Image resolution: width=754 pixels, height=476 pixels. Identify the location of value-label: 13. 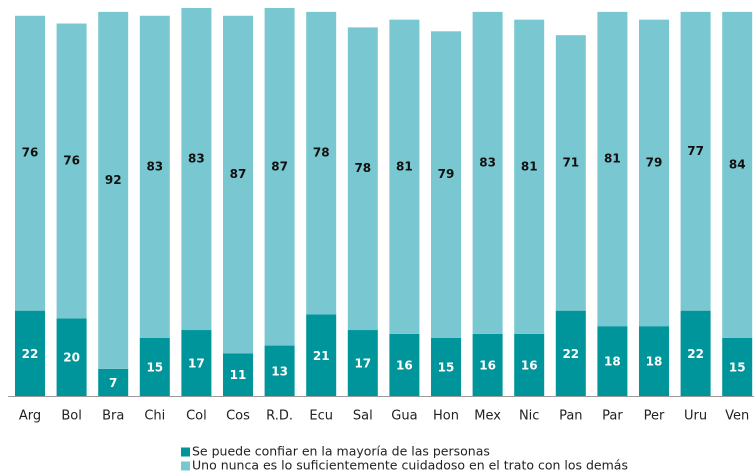
(279, 371).